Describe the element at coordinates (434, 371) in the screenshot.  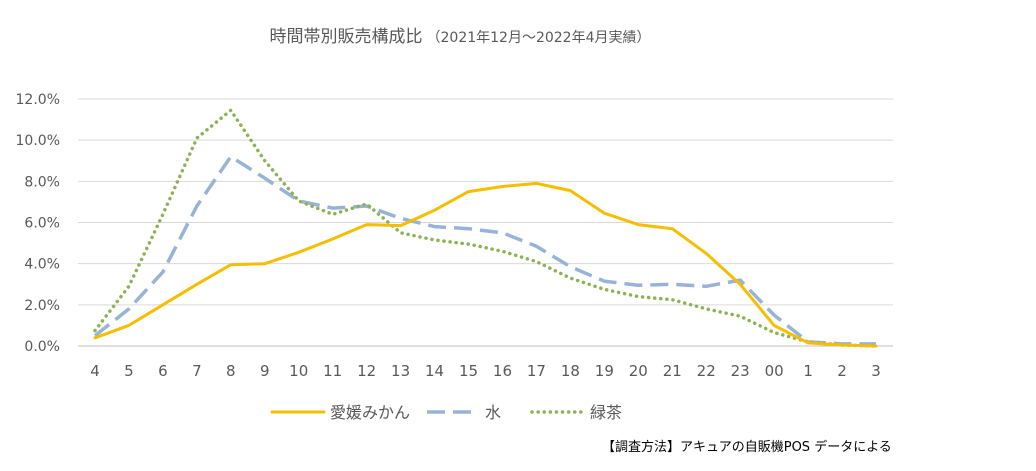
I see `x-tick-label: 14` at that location.